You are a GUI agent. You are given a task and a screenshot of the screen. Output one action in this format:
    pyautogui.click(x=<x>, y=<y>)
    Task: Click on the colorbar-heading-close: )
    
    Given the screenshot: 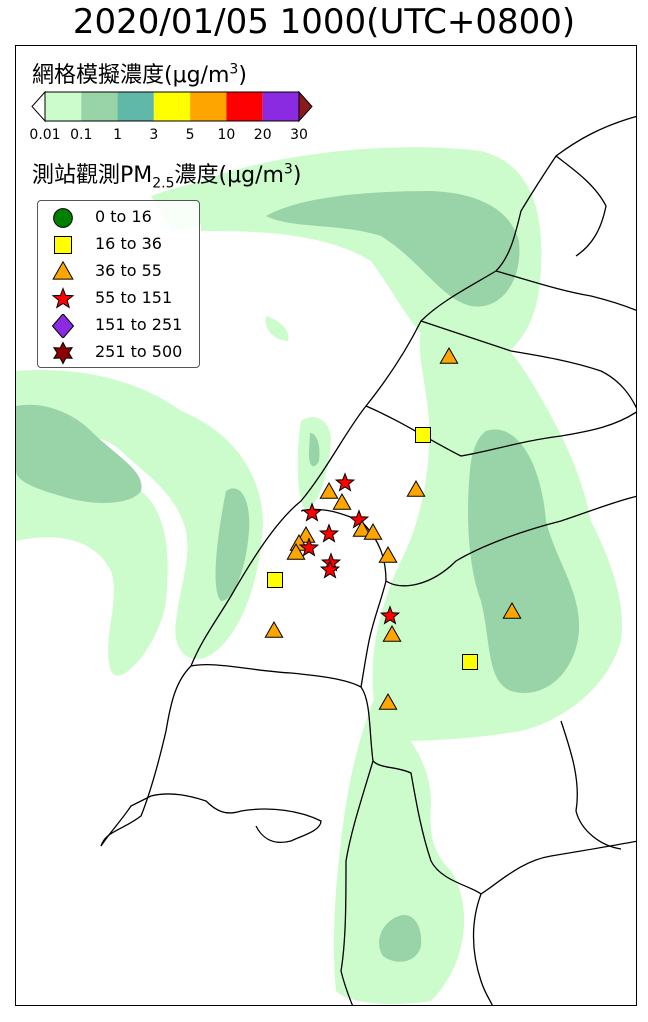 What is the action you would take?
    pyautogui.click(x=242, y=75)
    